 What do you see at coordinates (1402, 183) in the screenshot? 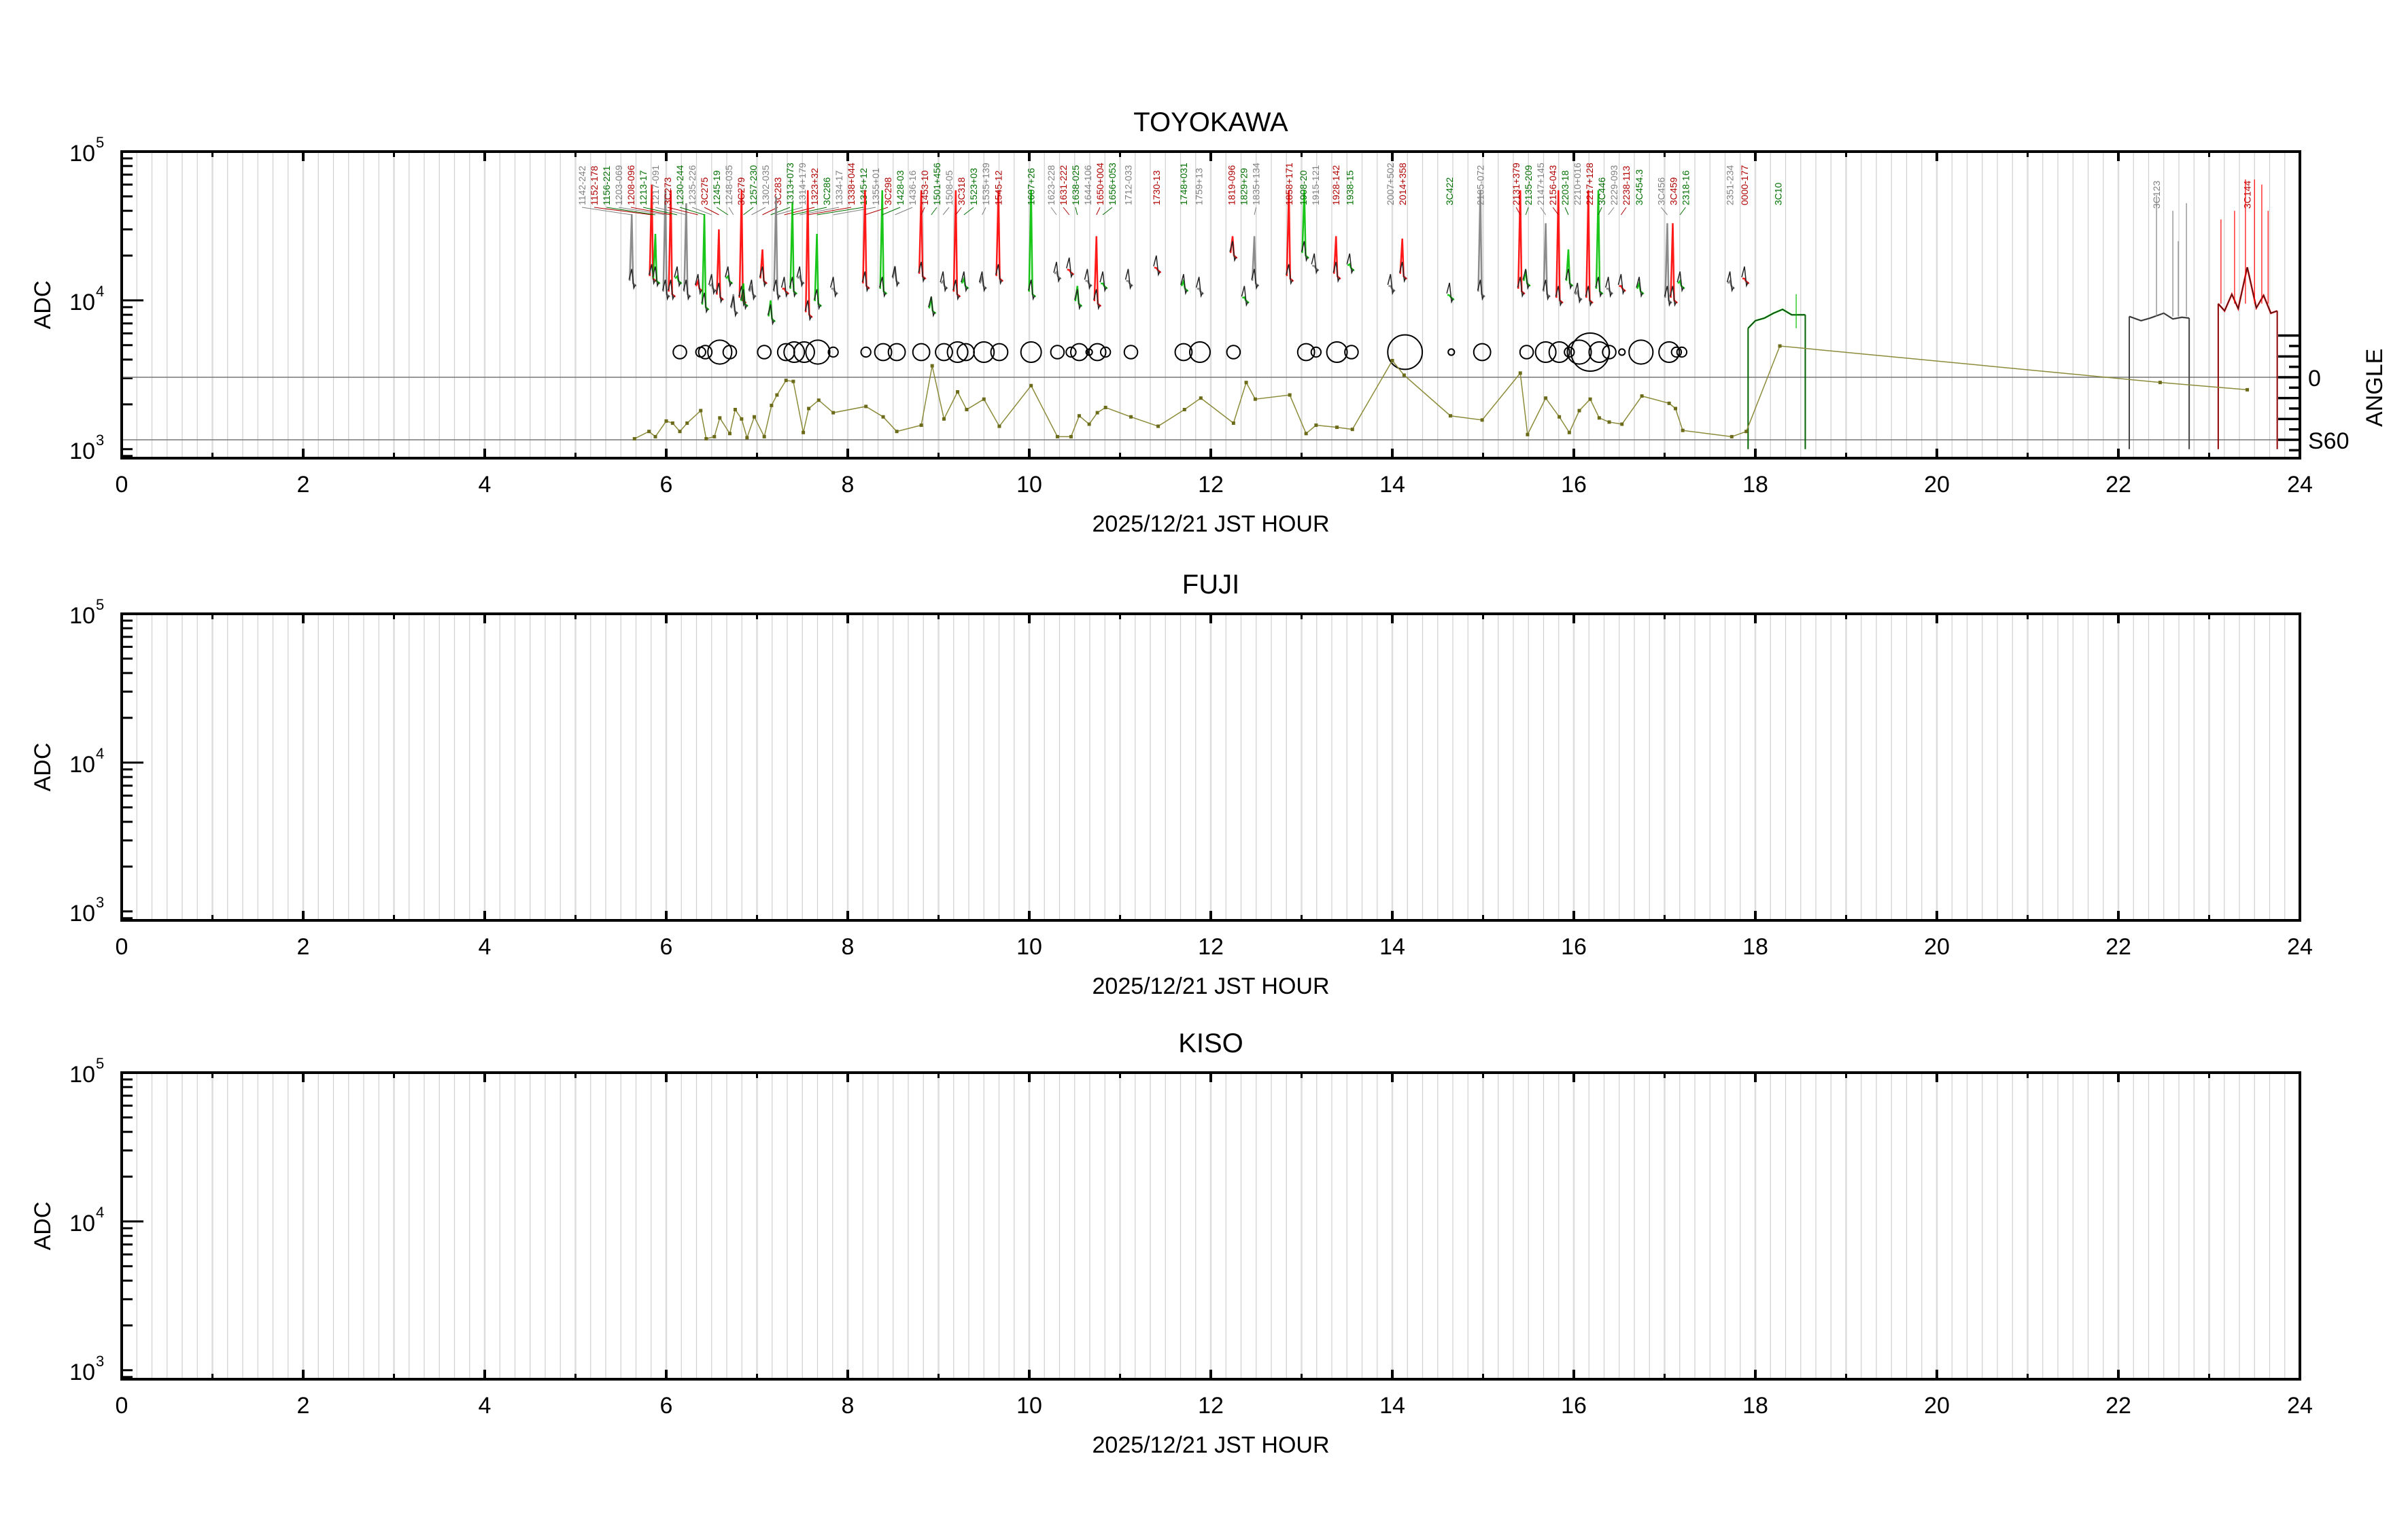
I see `source-label: 2014+358` at bounding box center [1402, 183].